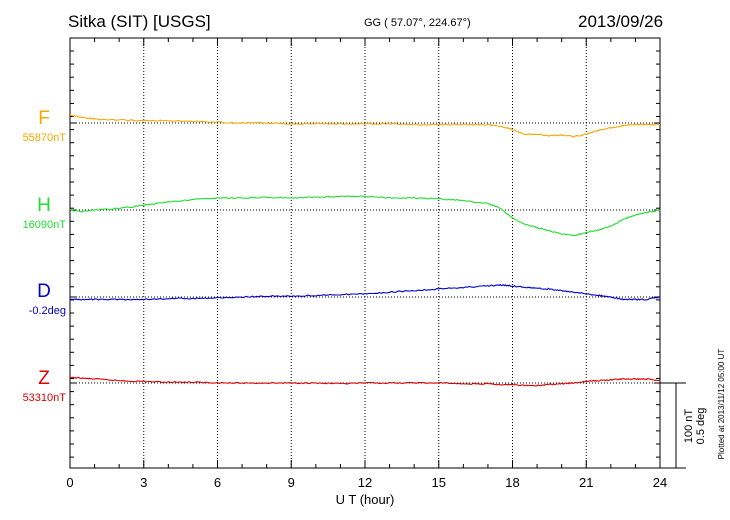  What do you see at coordinates (689, 426) in the screenshot?
I see `scale-label-nt: 100 nT` at bounding box center [689, 426].